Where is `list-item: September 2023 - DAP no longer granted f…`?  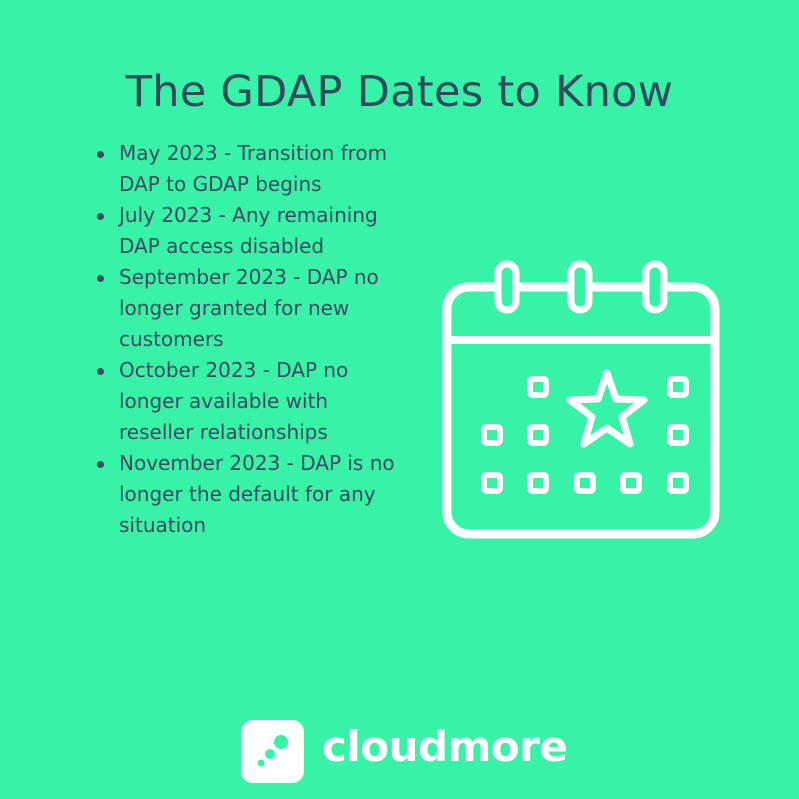
list-item: September 2023 - DAP no longer granted f… is located at coordinates (247, 308).